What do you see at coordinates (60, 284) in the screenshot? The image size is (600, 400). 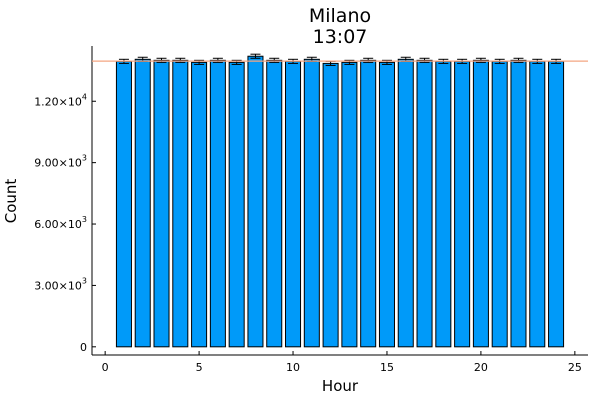 I see `y-tick-label: 3.00×10³` at bounding box center [60, 284].